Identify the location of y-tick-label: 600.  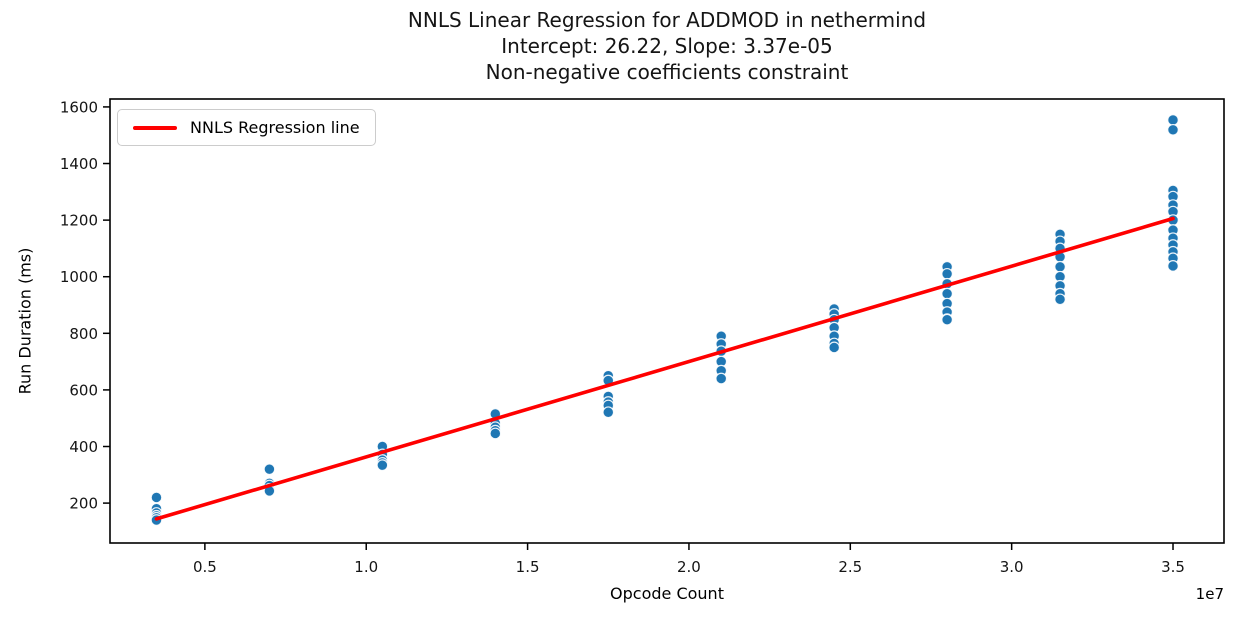
(83, 390).